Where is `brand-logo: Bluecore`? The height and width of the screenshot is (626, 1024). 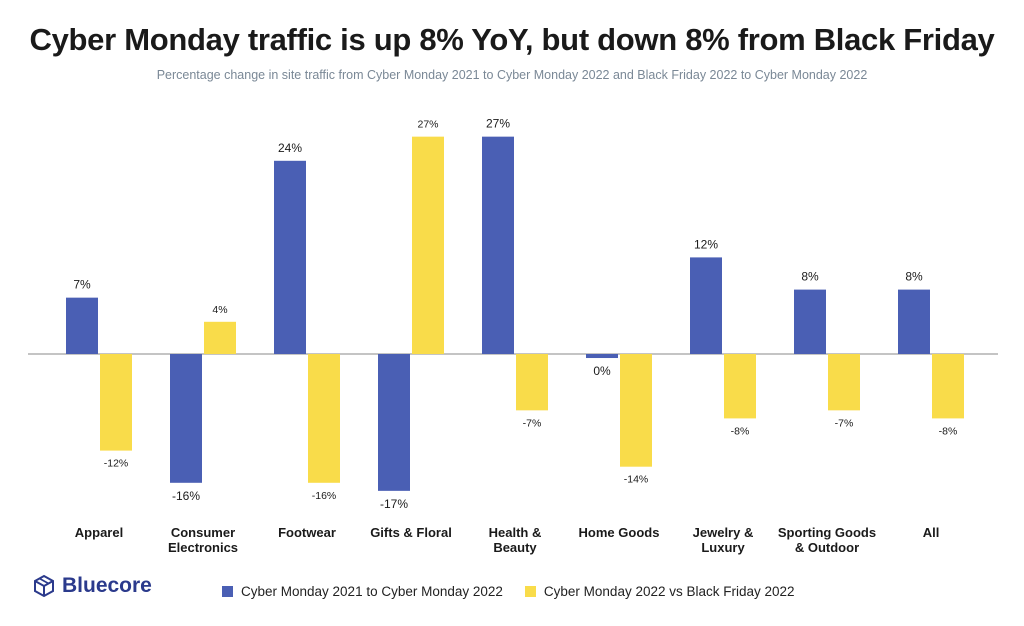
brand-logo: Bluecore is located at coordinates (92, 586).